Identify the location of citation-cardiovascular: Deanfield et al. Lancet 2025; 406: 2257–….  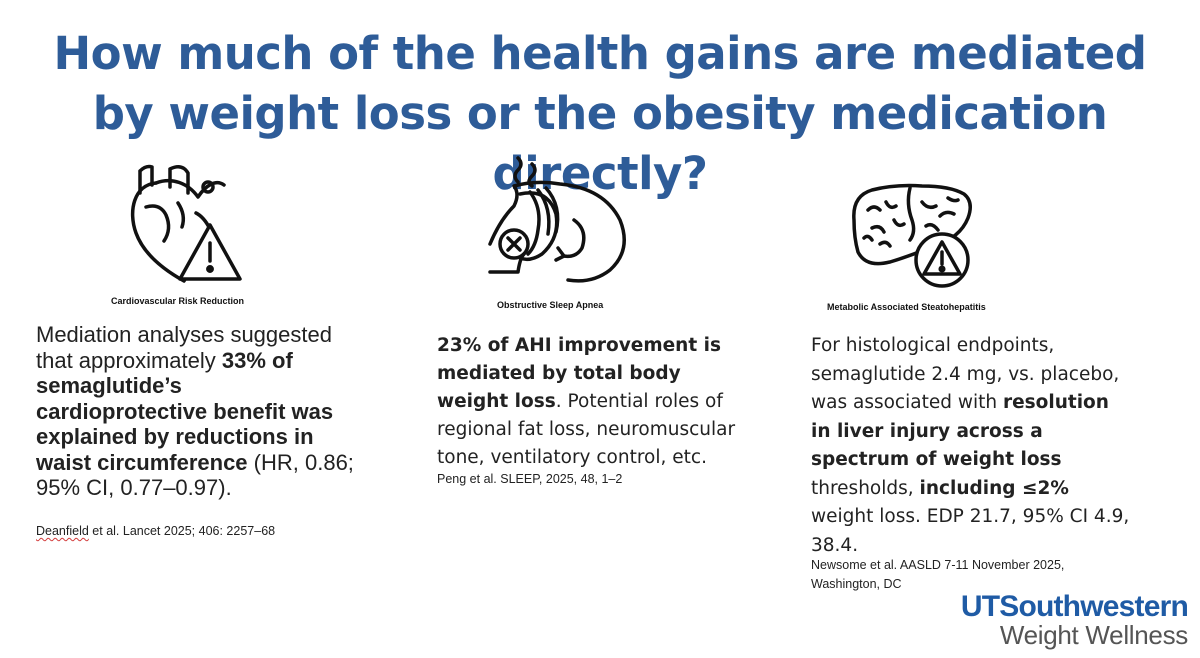
(155, 531).